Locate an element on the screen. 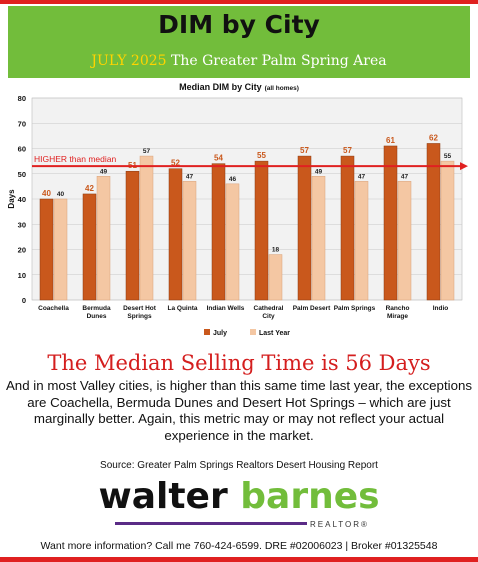 This screenshot has width=478, height=562. chart-legend: July Last Year is located at coordinates (247, 333).